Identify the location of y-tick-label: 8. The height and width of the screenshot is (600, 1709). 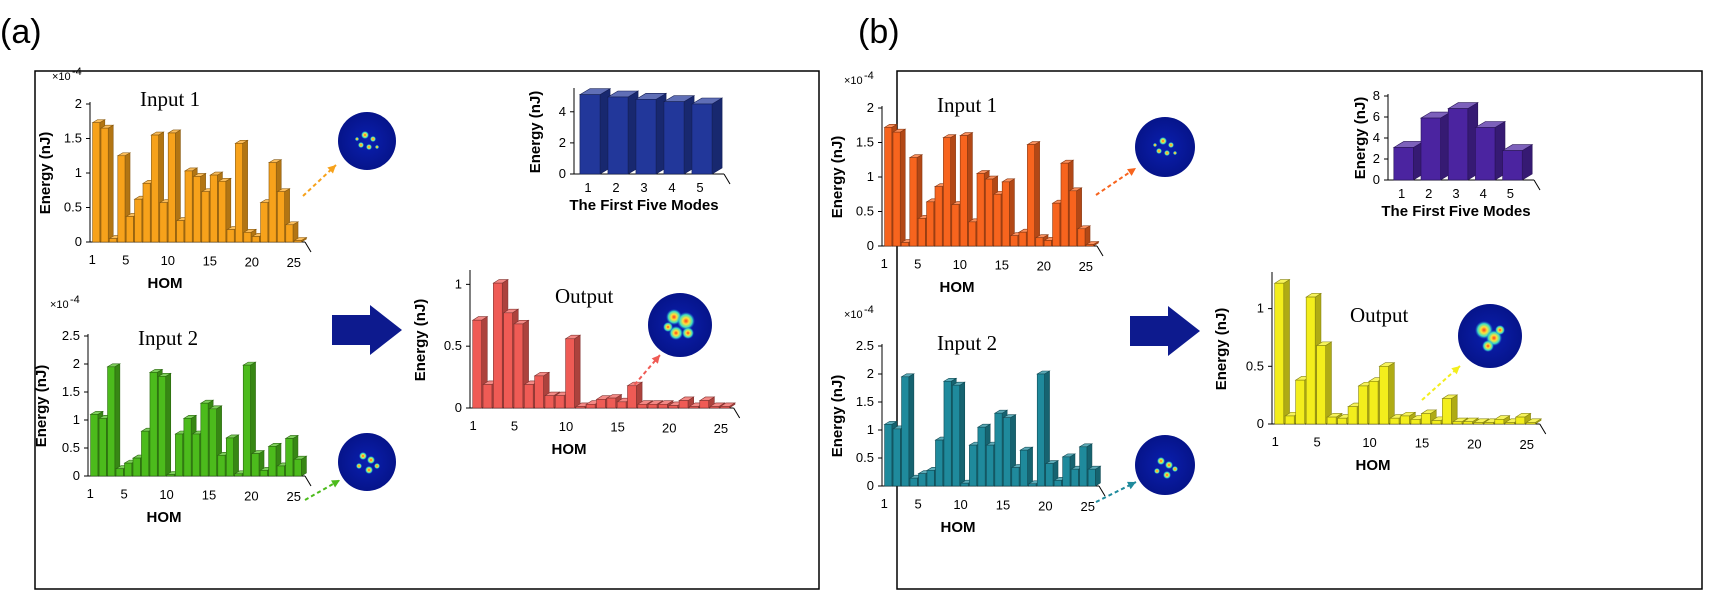
(1376, 95).